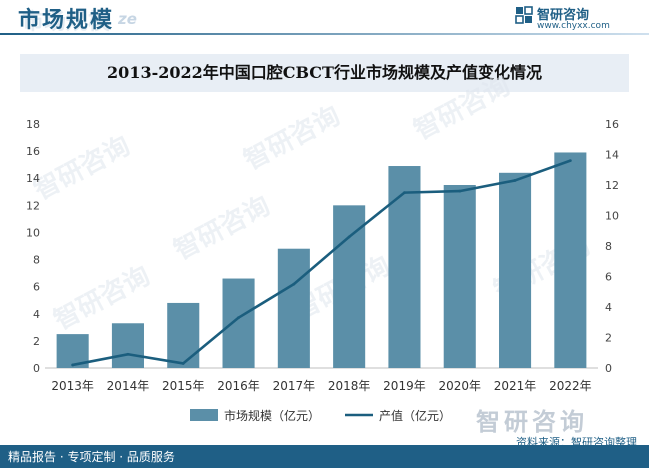  Describe the element at coordinates (612, 155) in the screenshot. I see `y-right-tick-label: 14` at that location.